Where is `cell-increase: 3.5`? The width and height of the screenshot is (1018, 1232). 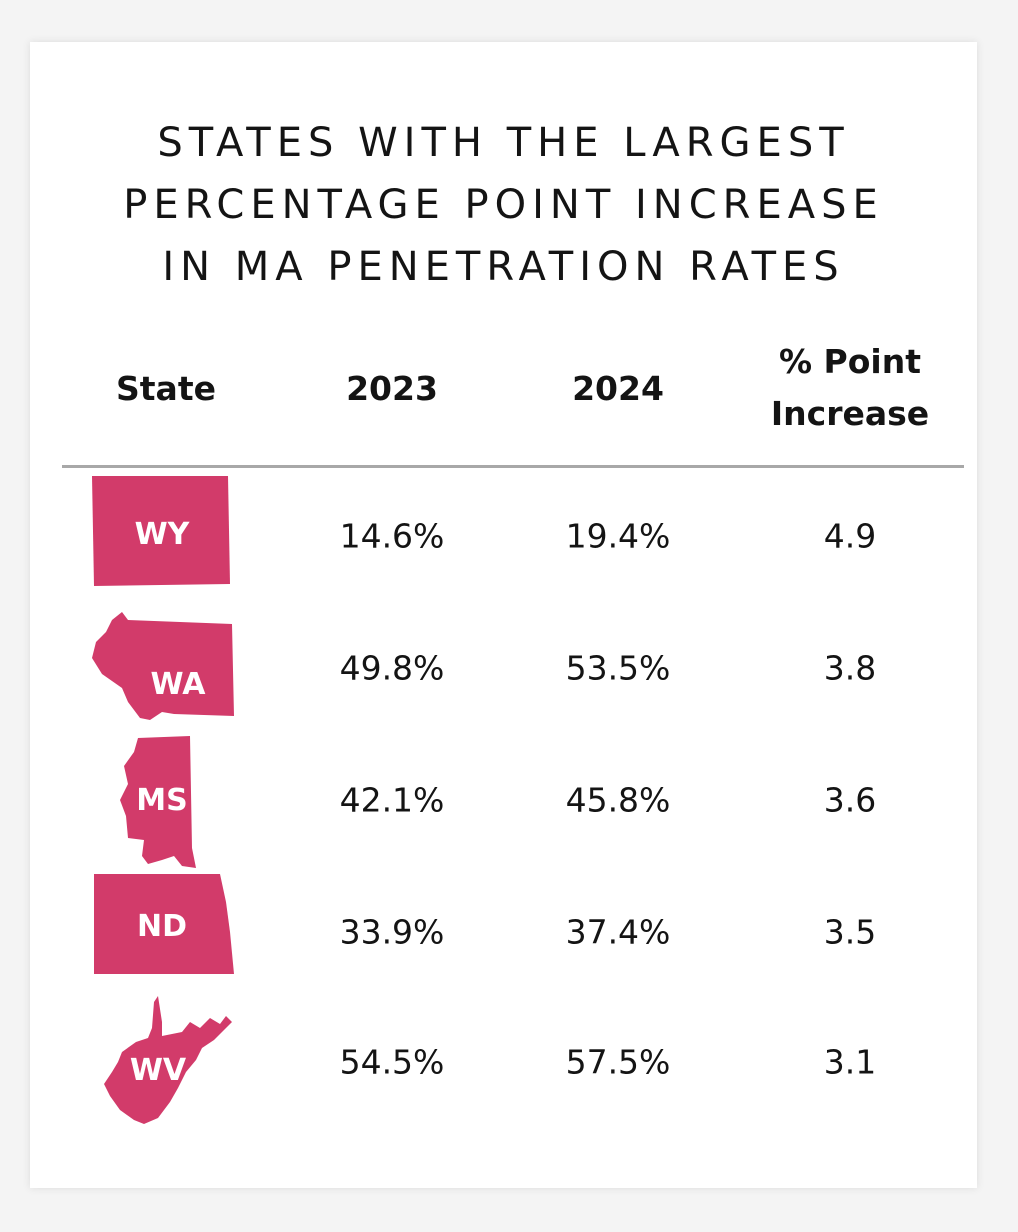 cell-increase: 3.5 is located at coordinates (850, 932).